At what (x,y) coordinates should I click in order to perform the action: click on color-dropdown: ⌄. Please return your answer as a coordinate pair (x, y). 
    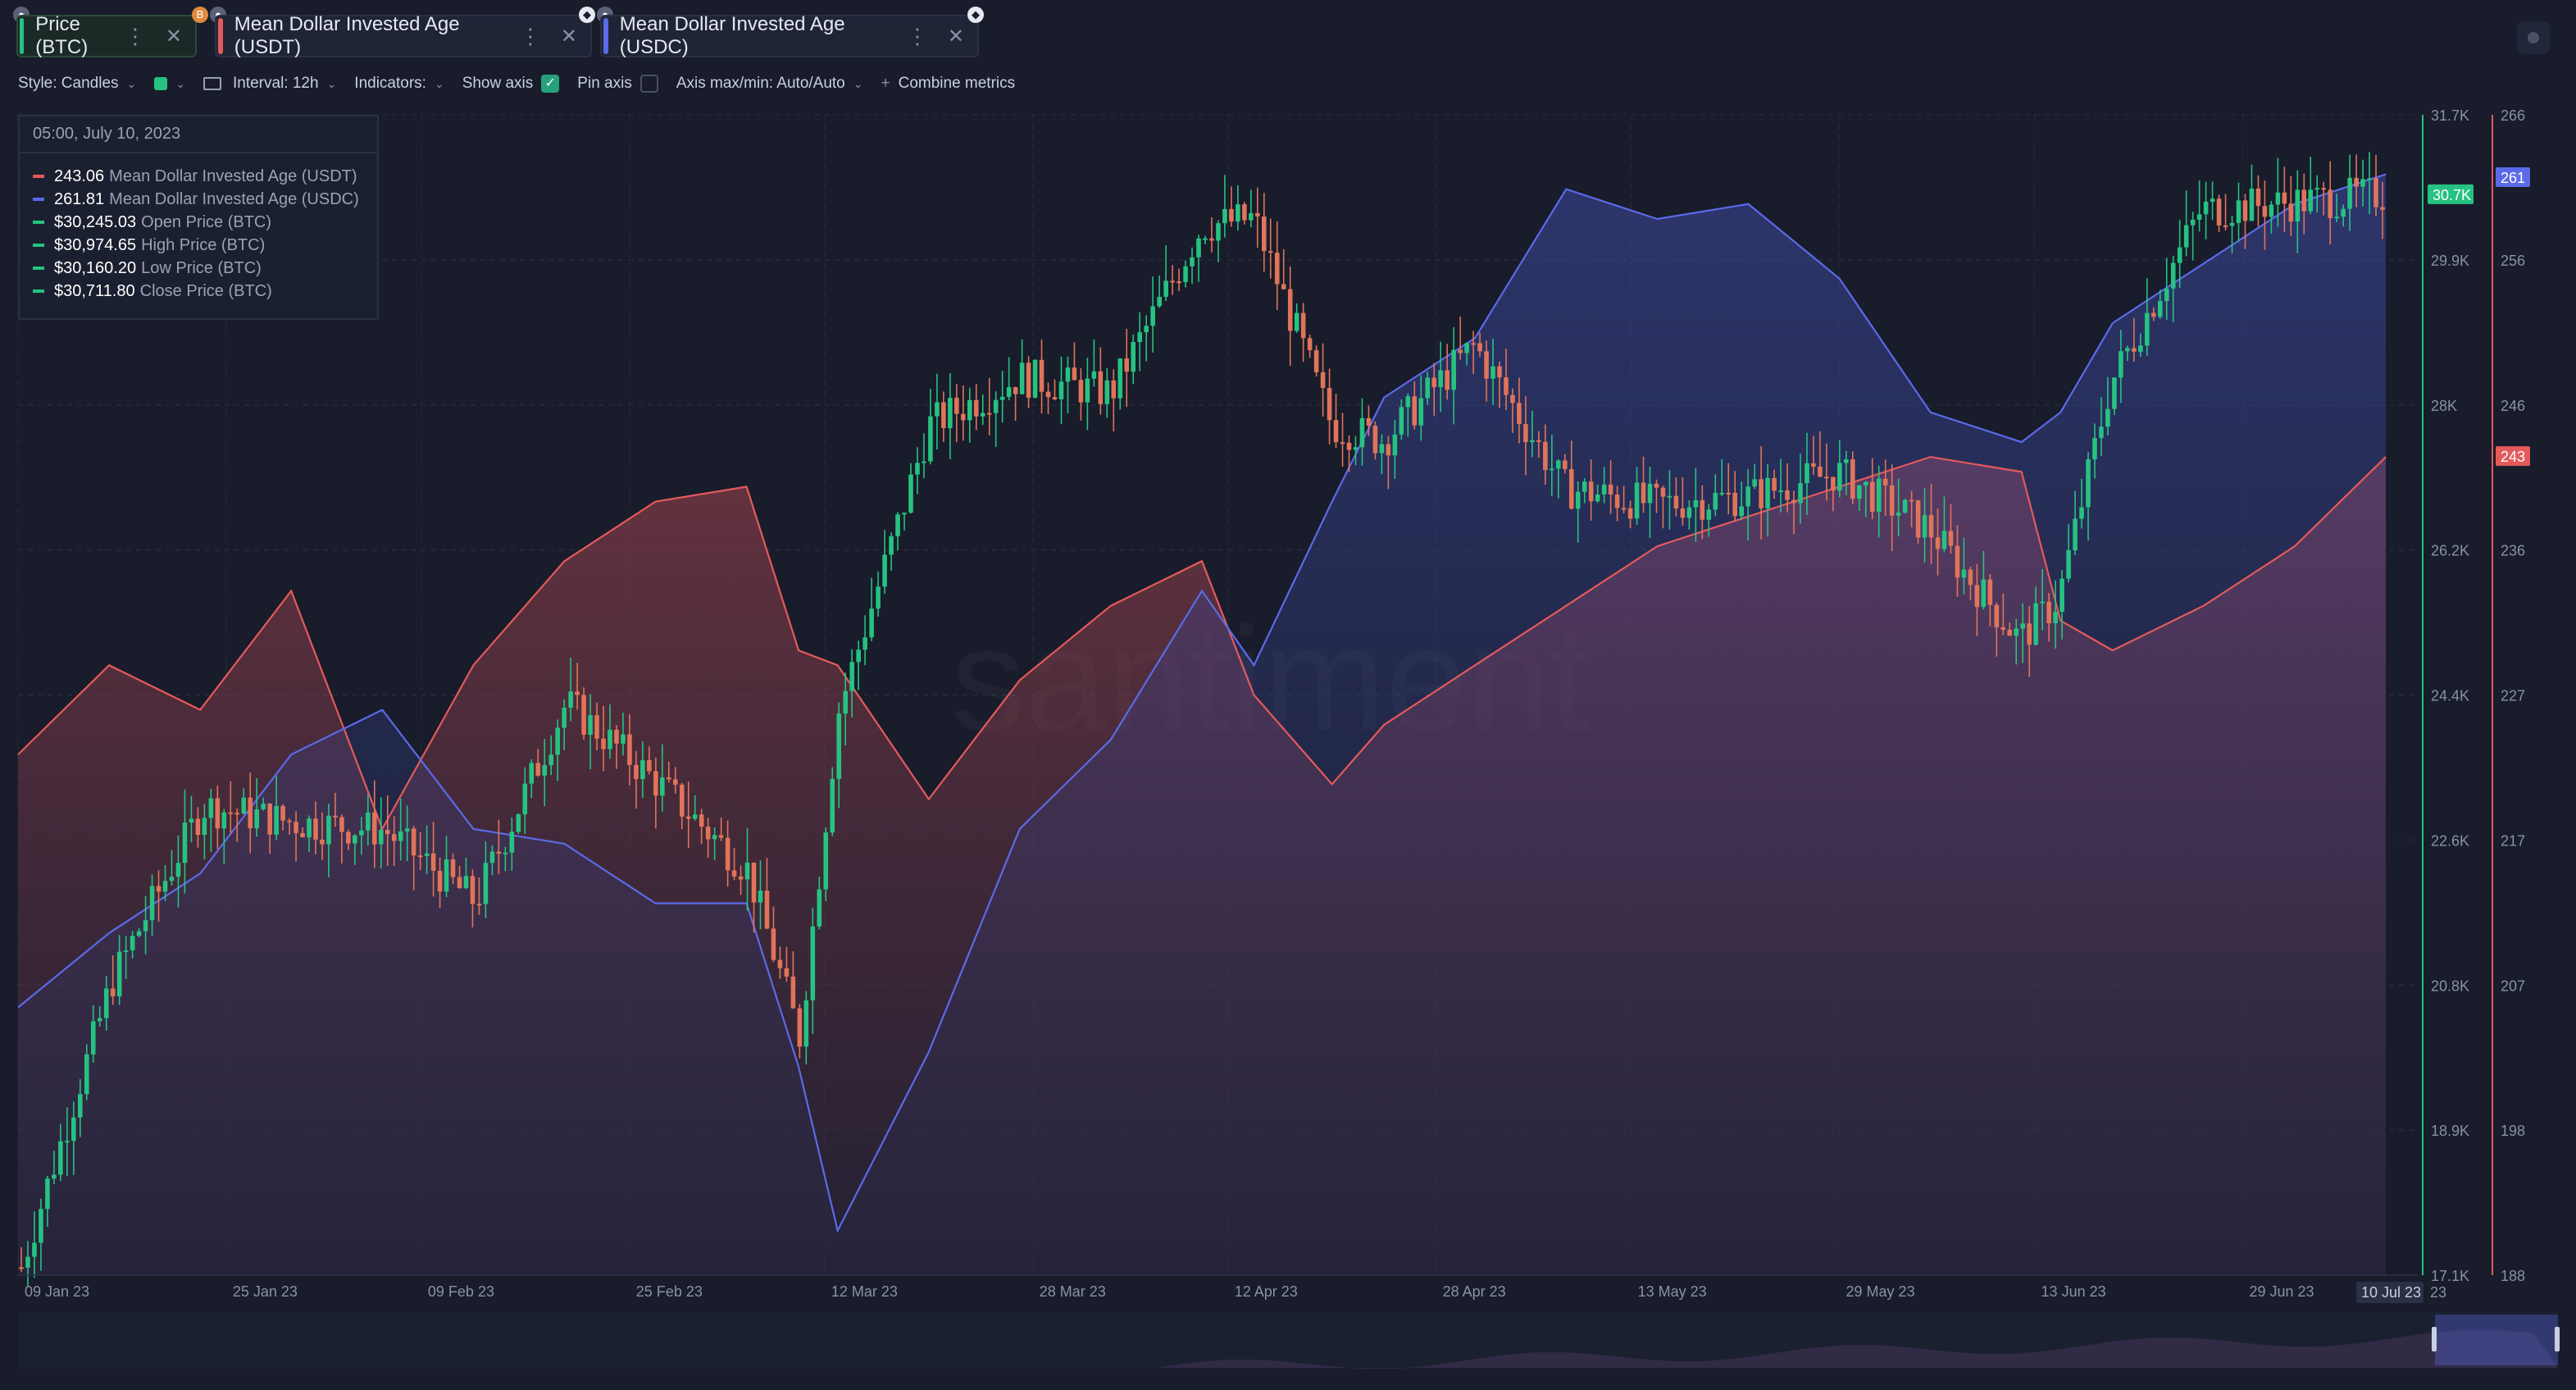
    Looking at the image, I should click on (169, 84).